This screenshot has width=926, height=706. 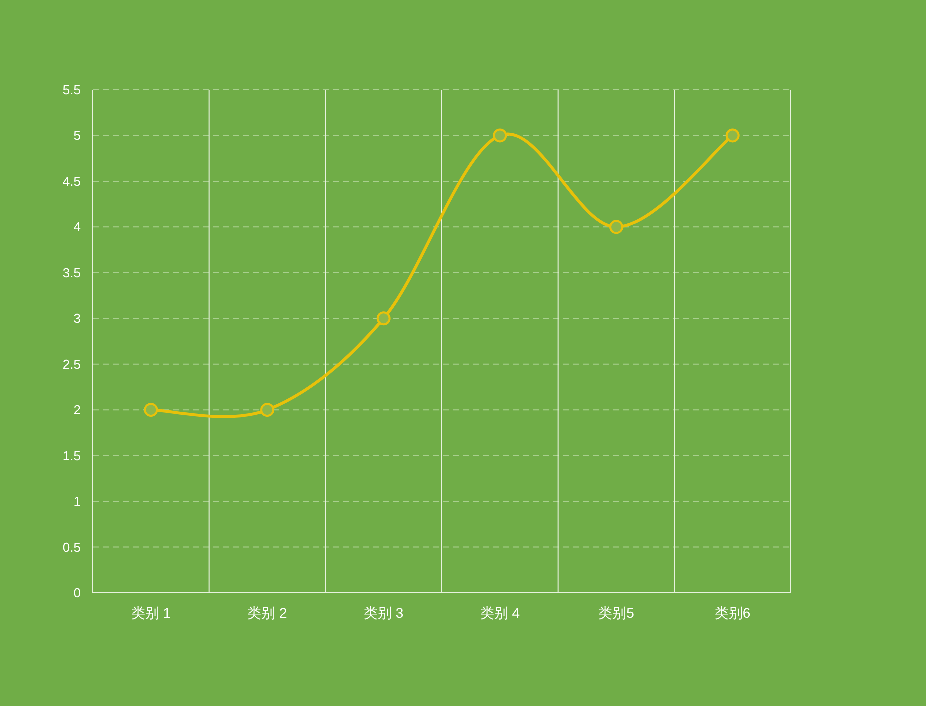 What do you see at coordinates (384, 613) in the screenshot?
I see `x-tick-label: 类别 3` at bounding box center [384, 613].